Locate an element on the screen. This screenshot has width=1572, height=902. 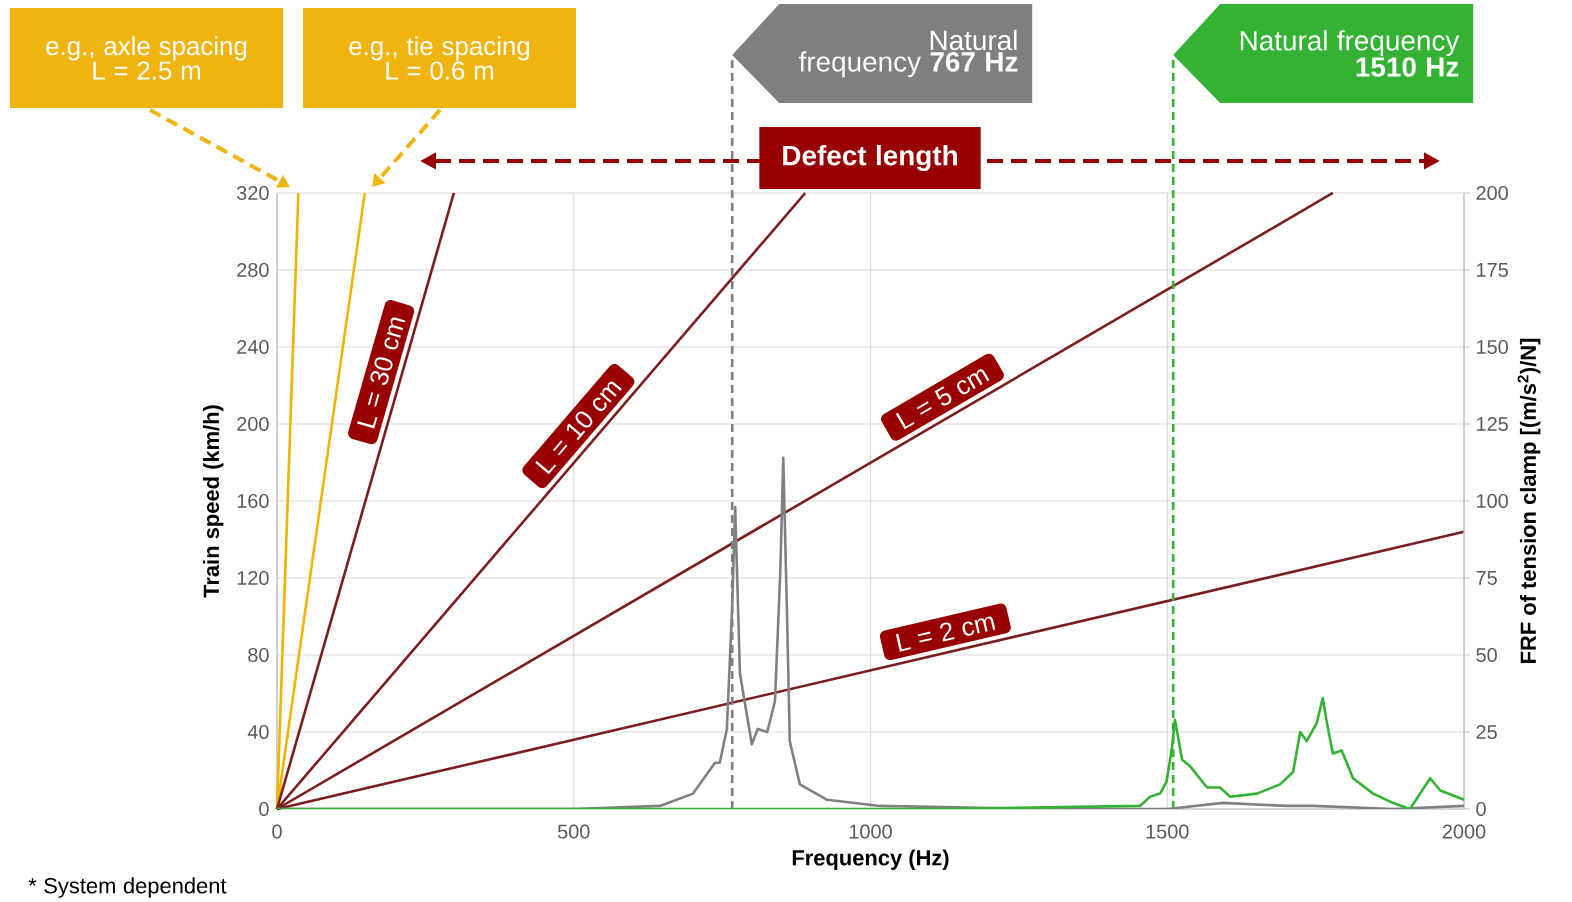
text: L = 2 cm is located at coordinates (945, 634).